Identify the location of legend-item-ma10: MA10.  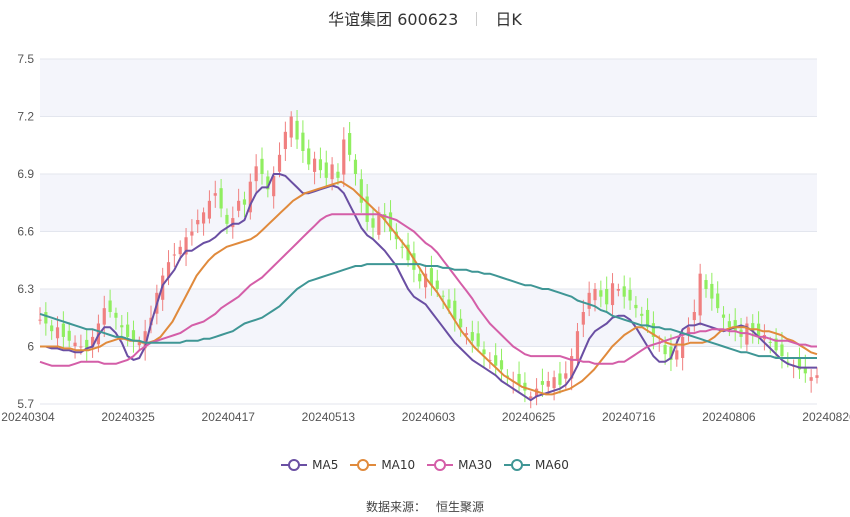
(382, 465).